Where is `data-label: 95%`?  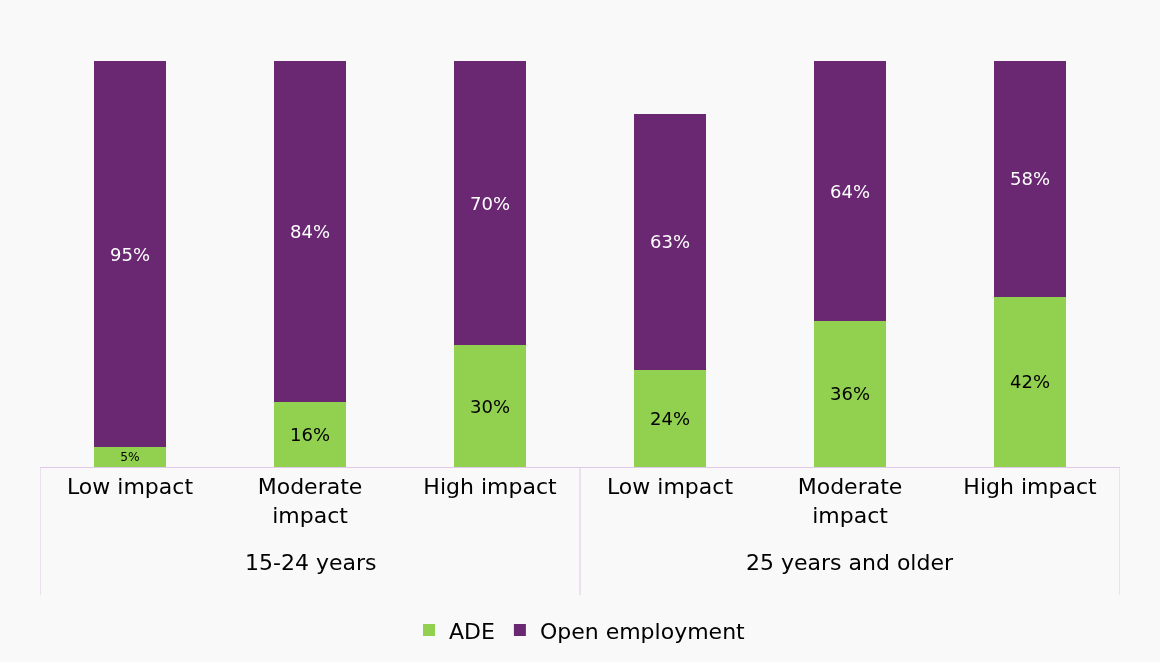
data-label: 95% is located at coordinates (130, 254).